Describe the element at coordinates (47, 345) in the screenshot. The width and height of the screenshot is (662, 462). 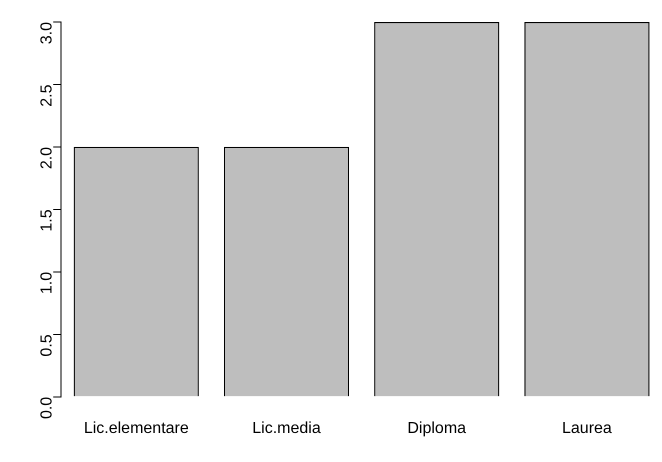
I see `y-tick-label: 0.5` at that location.